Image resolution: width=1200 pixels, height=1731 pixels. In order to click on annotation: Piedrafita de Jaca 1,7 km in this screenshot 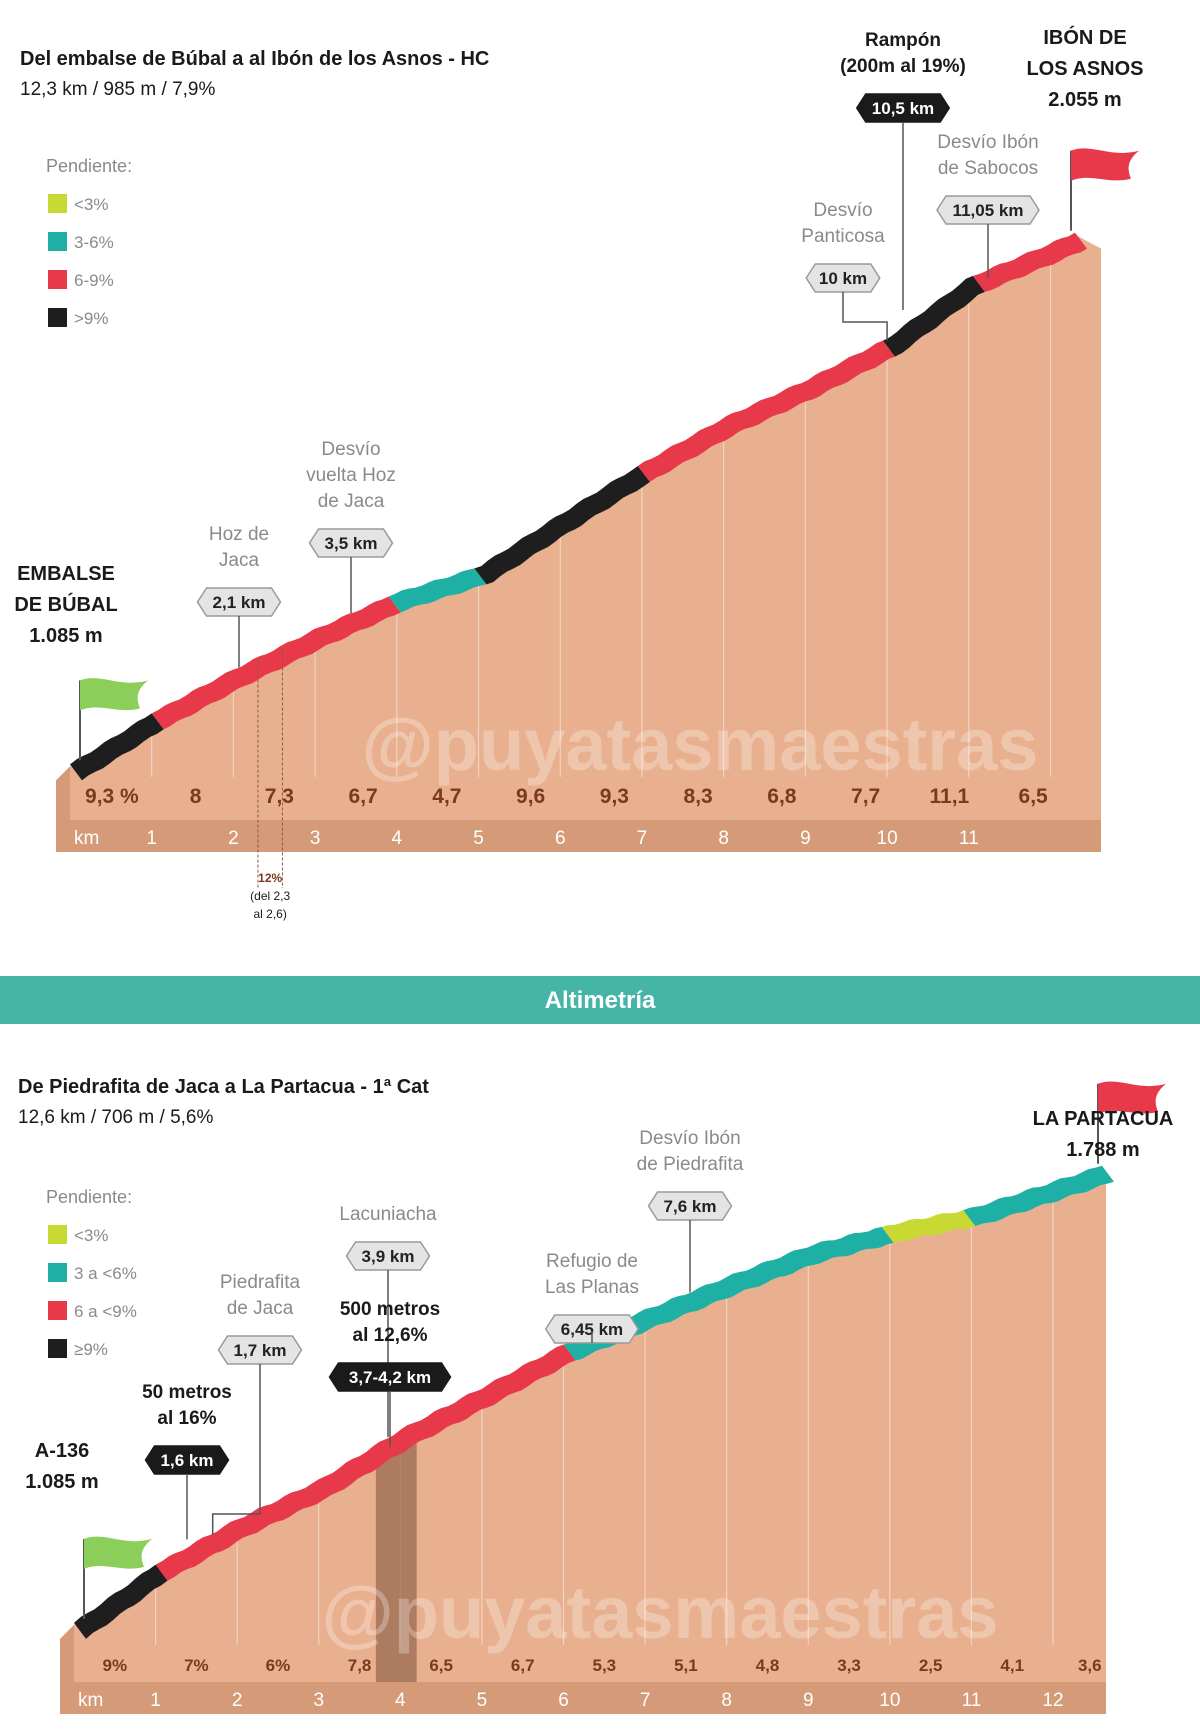, I will do `click(257, 1403)`.